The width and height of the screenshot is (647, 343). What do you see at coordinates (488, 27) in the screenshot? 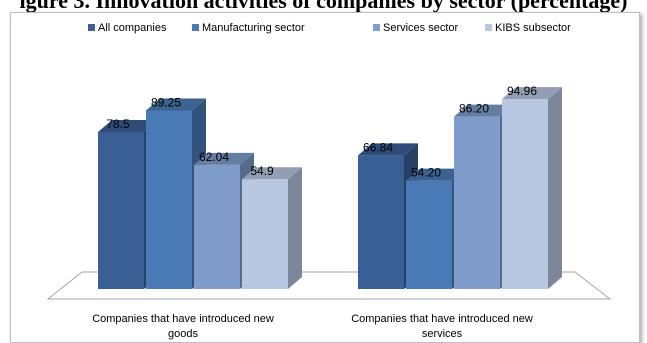
I see `legend-swatch-kibs-subsector` at bounding box center [488, 27].